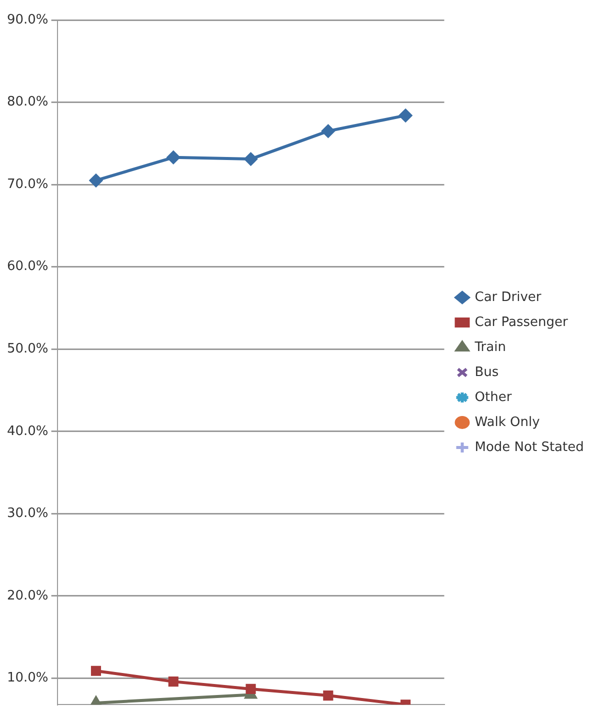 The height and width of the screenshot is (725, 595). What do you see at coordinates (27, 596) in the screenshot?
I see `y-tick-label: 20.0%` at bounding box center [27, 596].